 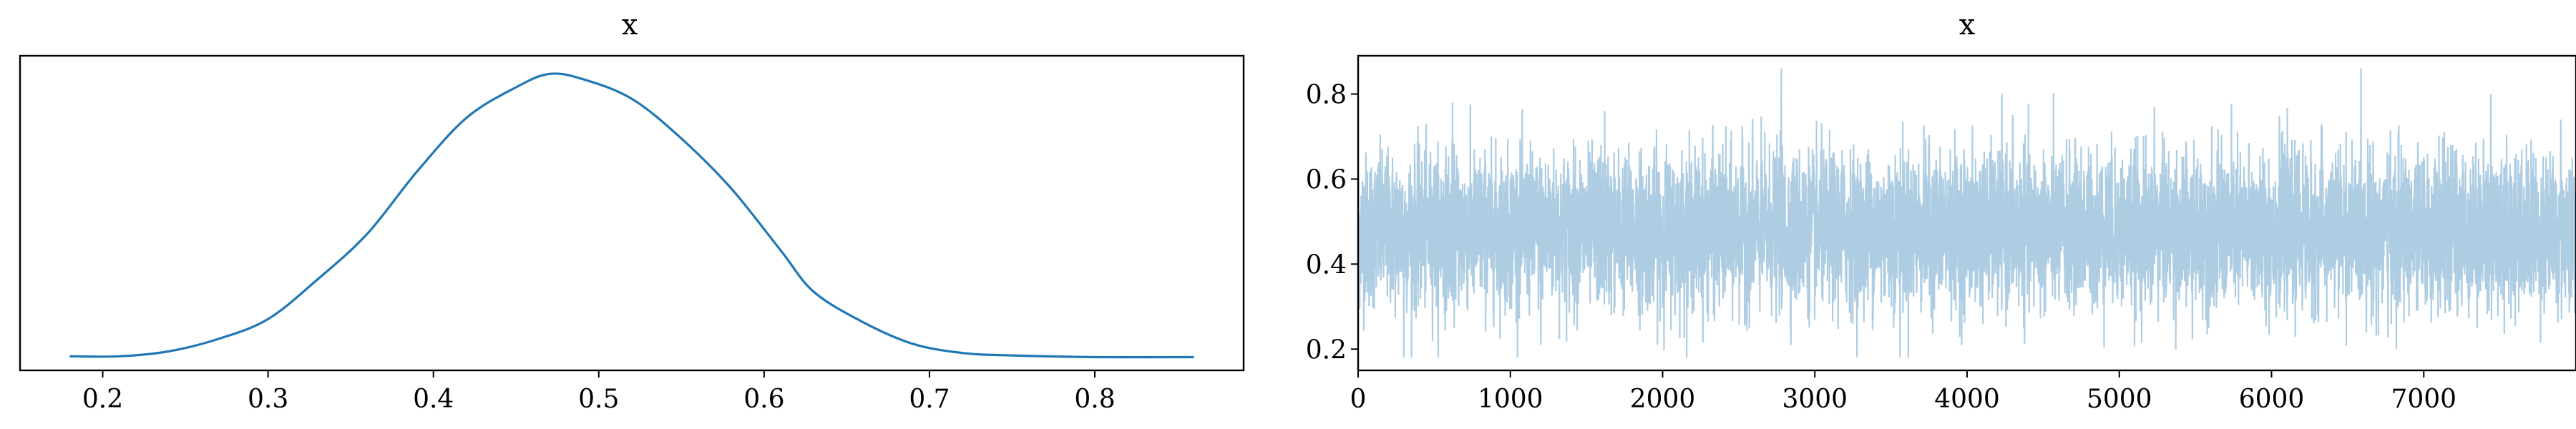 I want to click on density-x-tick-label: 0.7, so click(x=929, y=399).